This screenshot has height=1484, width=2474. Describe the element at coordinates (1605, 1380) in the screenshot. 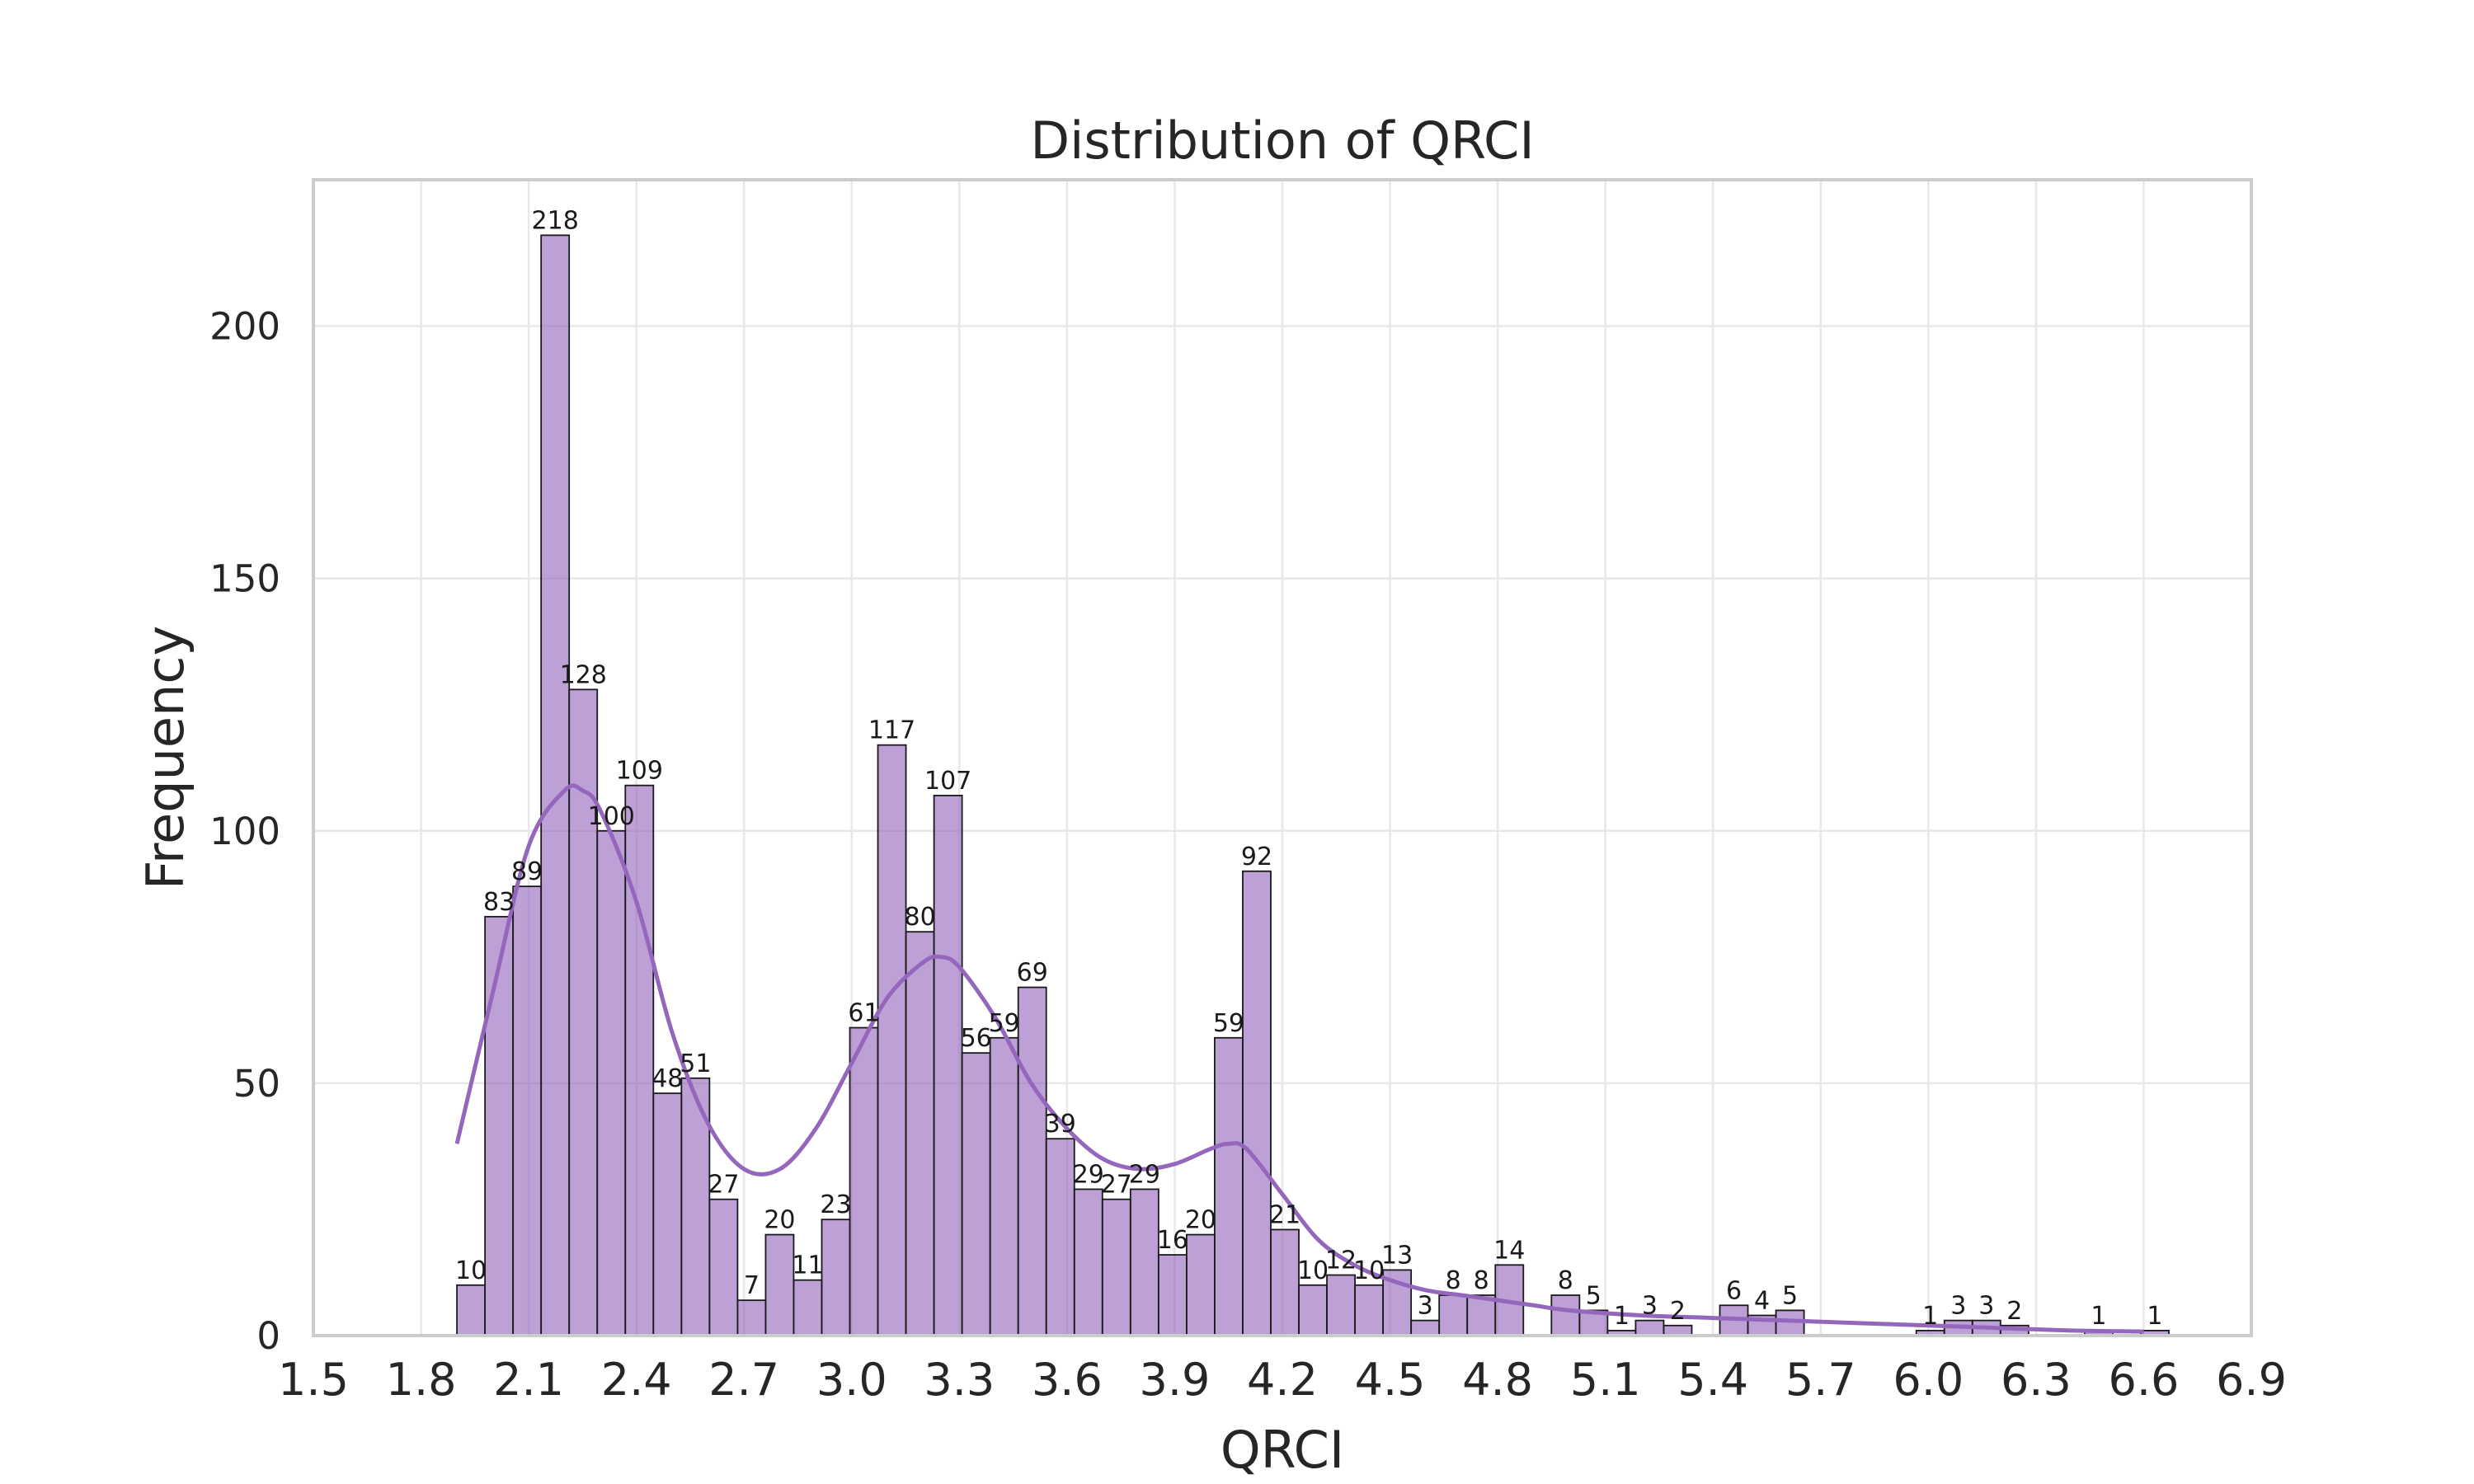

I see `x-tick-label: 5.1` at that location.